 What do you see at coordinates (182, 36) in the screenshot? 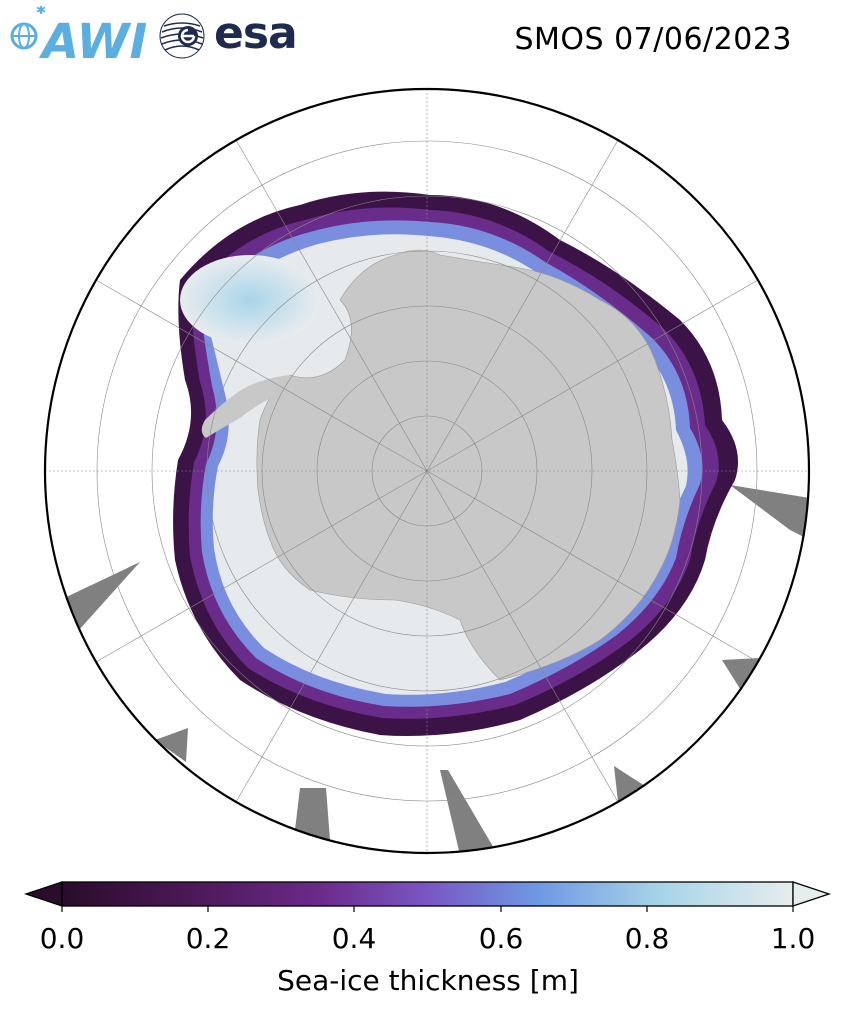
I see `esa-logo` at bounding box center [182, 36].